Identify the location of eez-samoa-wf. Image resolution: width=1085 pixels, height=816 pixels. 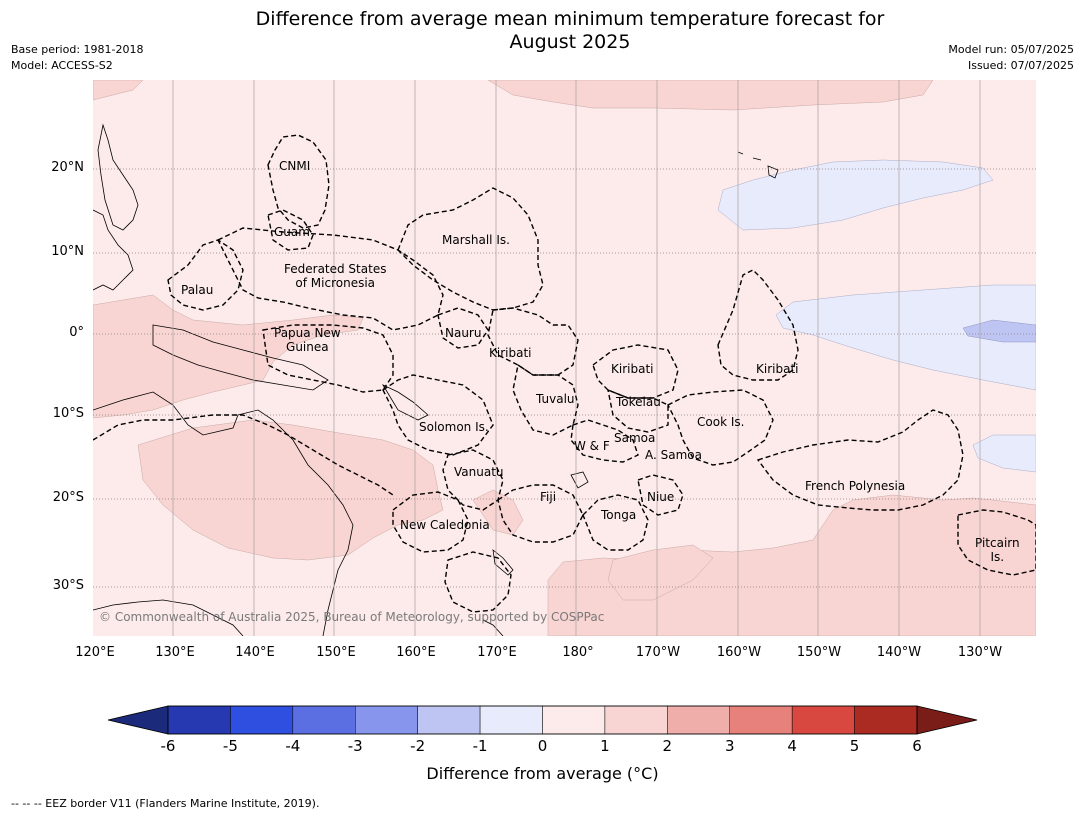
(604, 441).